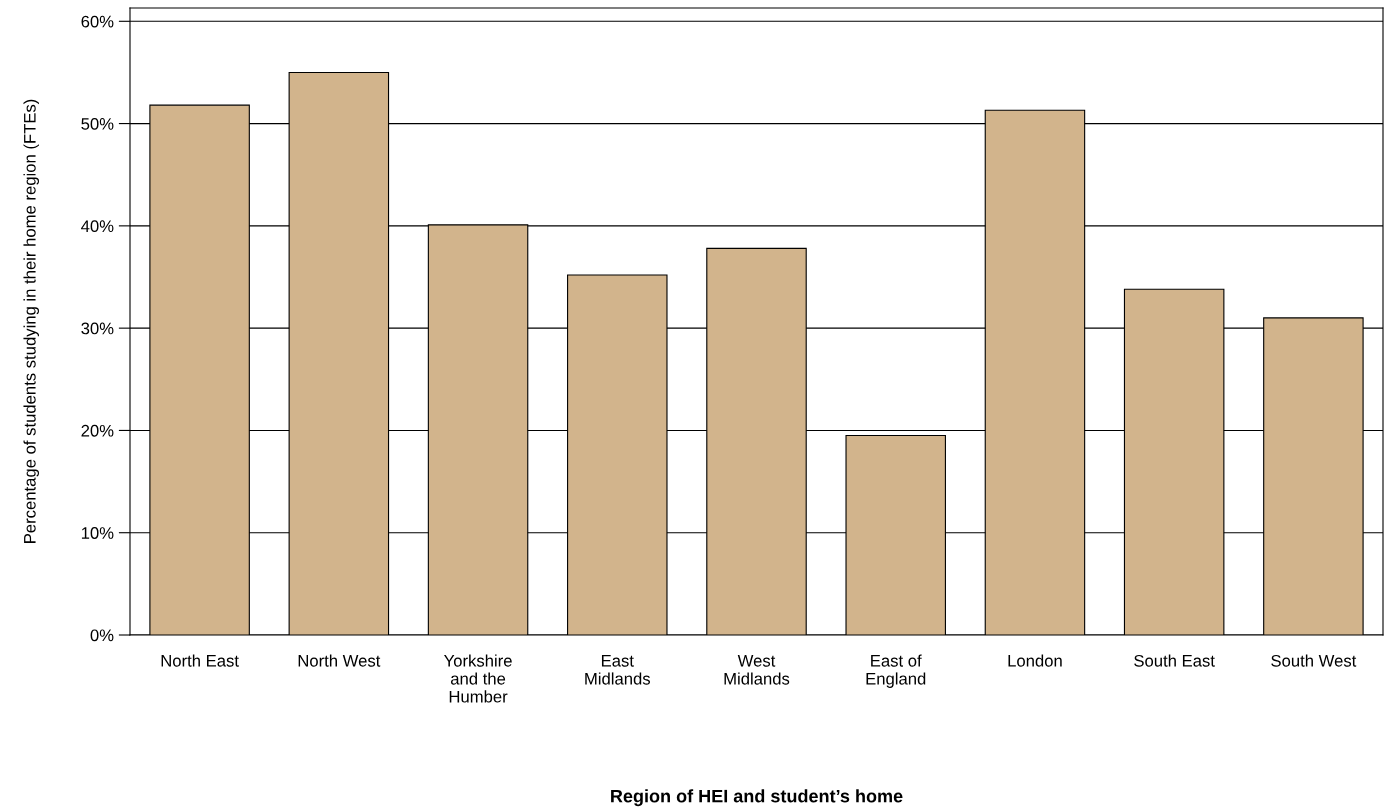 Image resolution: width=1385 pixels, height=808 pixels. What do you see at coordinates (1314, 660) in the screenshot?
I see `x-tick-label: South West` at bounding box center [1314, 660].